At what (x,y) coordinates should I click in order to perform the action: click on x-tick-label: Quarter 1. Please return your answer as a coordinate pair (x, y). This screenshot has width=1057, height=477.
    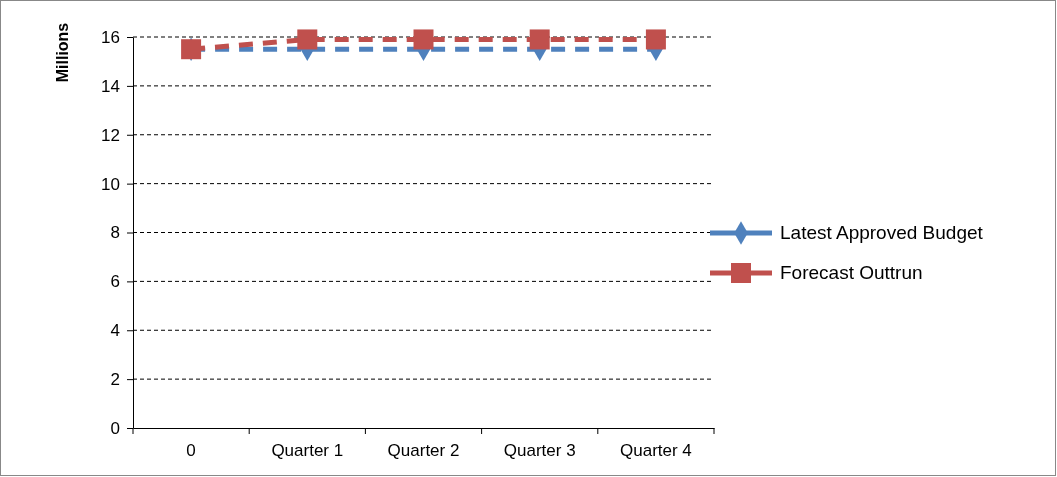
    Looking at the image, I should click on (307, 450).